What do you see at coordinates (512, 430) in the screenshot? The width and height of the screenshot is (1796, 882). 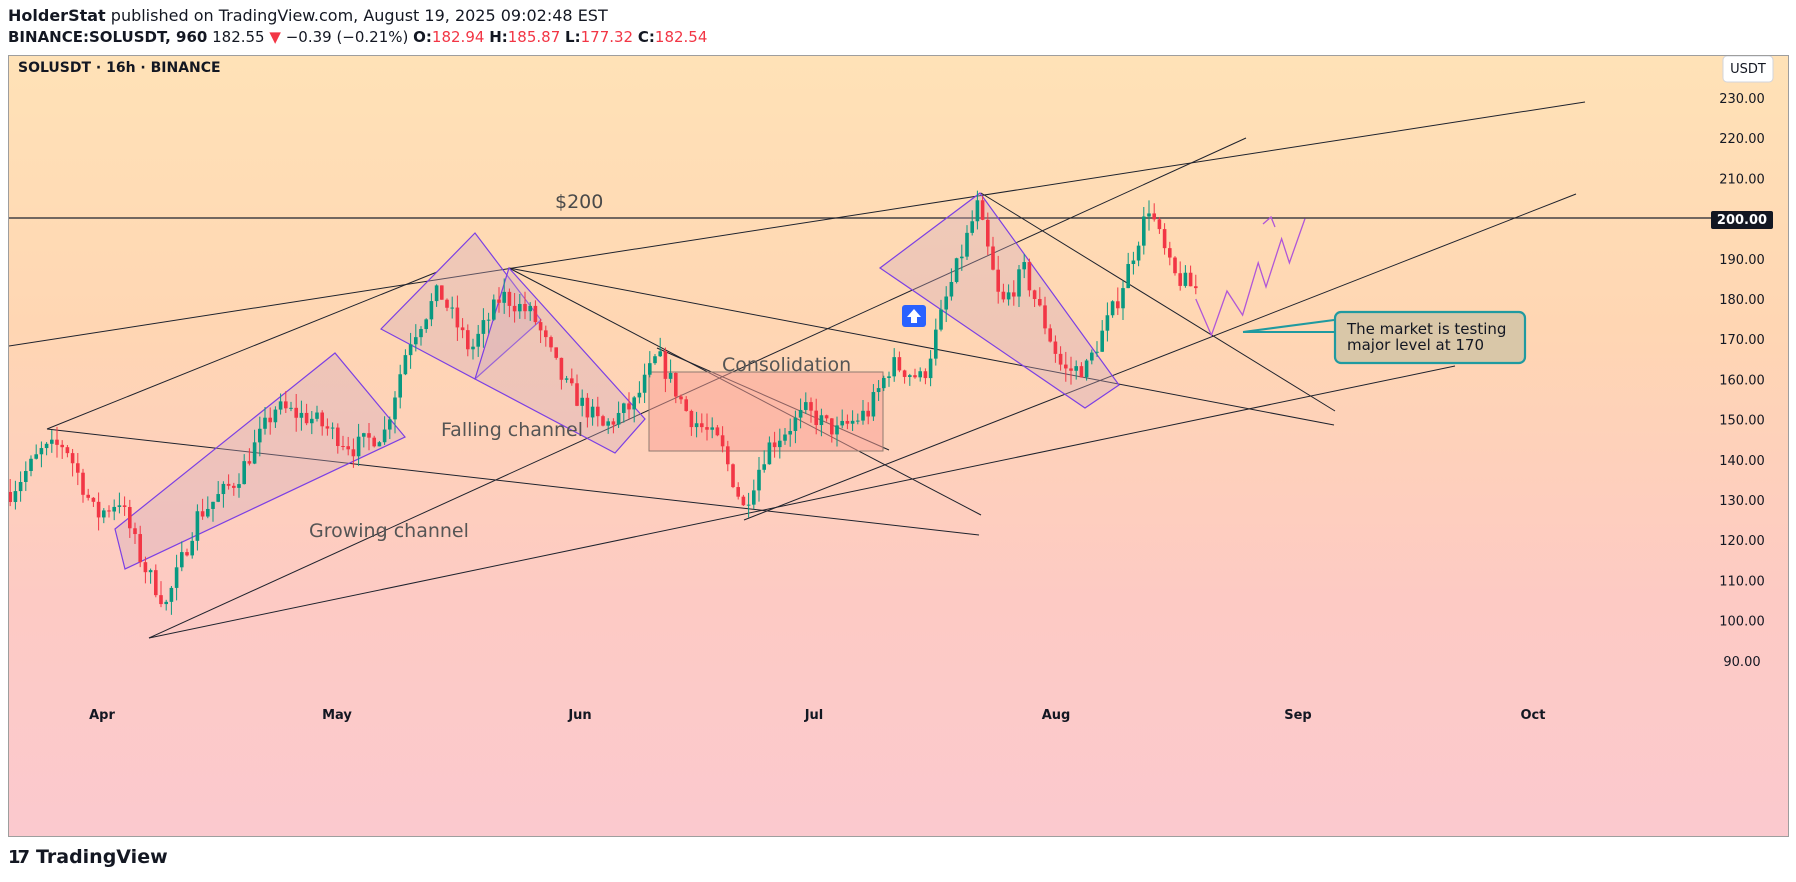 I see `falling-channel-label: Falling channel` at bounding box center [512, 430].